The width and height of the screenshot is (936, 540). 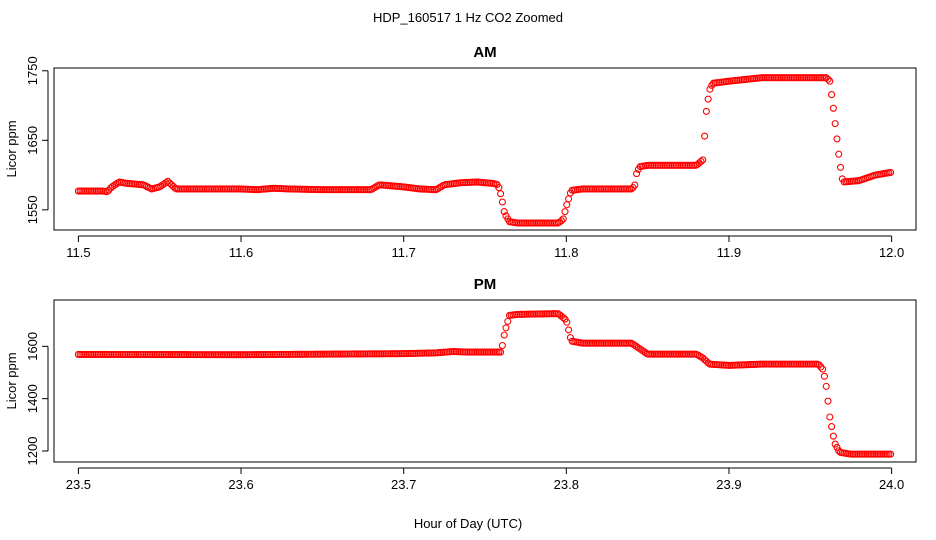 What do you see at coordinates (403, 484) in the screenshot?
I see `pm-x-tick-label: 23.7` at bounding box center [403, 484].